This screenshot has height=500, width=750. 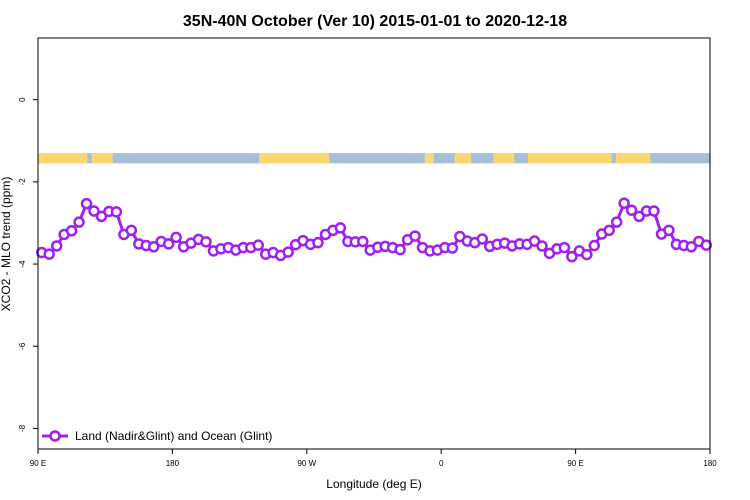 I want to click on x-tick-label: 0, so click(x=441, y=463).